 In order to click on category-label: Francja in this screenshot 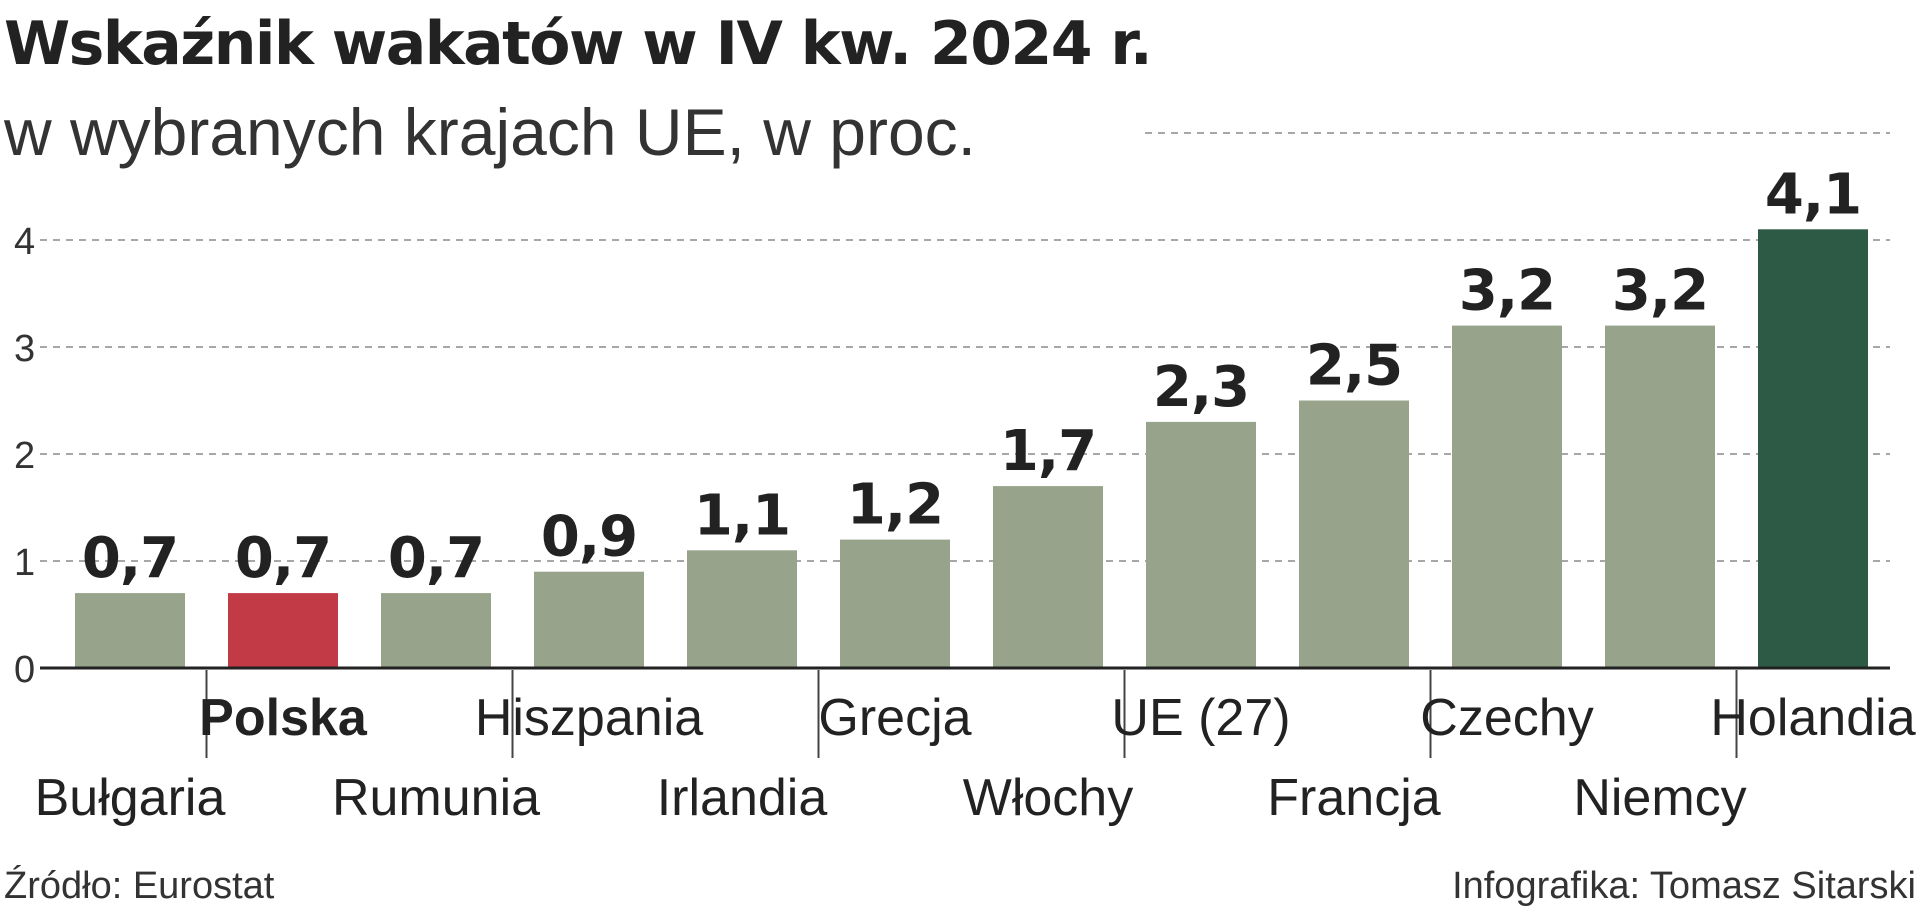, I will do `click(1353, 798)`.